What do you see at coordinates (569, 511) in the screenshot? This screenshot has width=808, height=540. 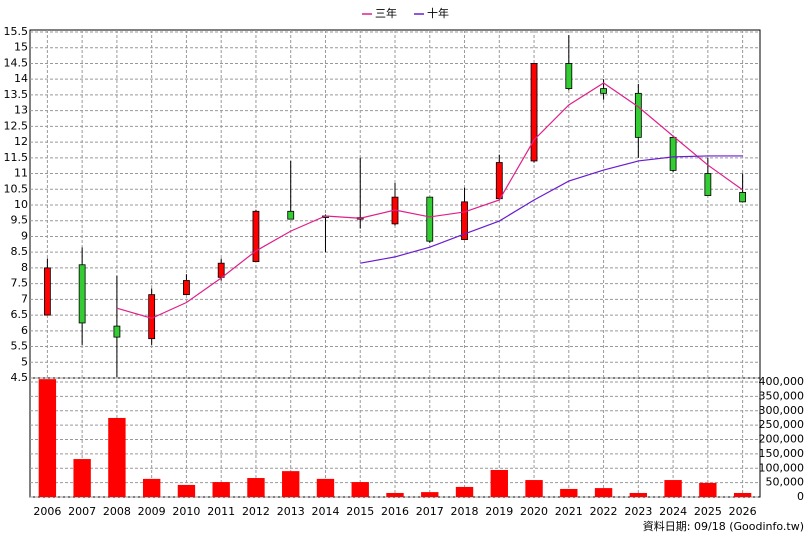 I see `x-tick-label: 2021` at bounding box center [569, 511].